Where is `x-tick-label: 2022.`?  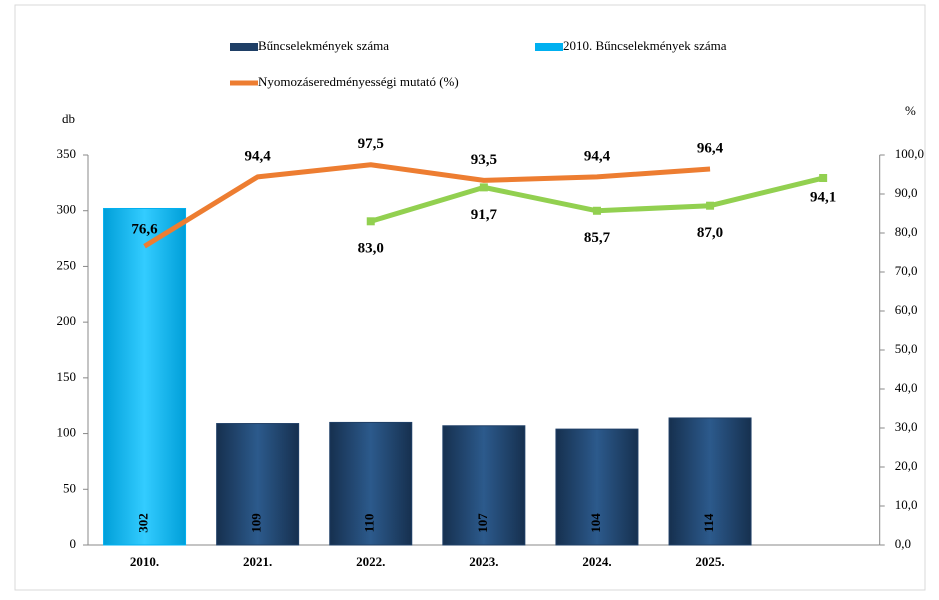
x-tick-label: 2022. is located at coordinates (370, 561).